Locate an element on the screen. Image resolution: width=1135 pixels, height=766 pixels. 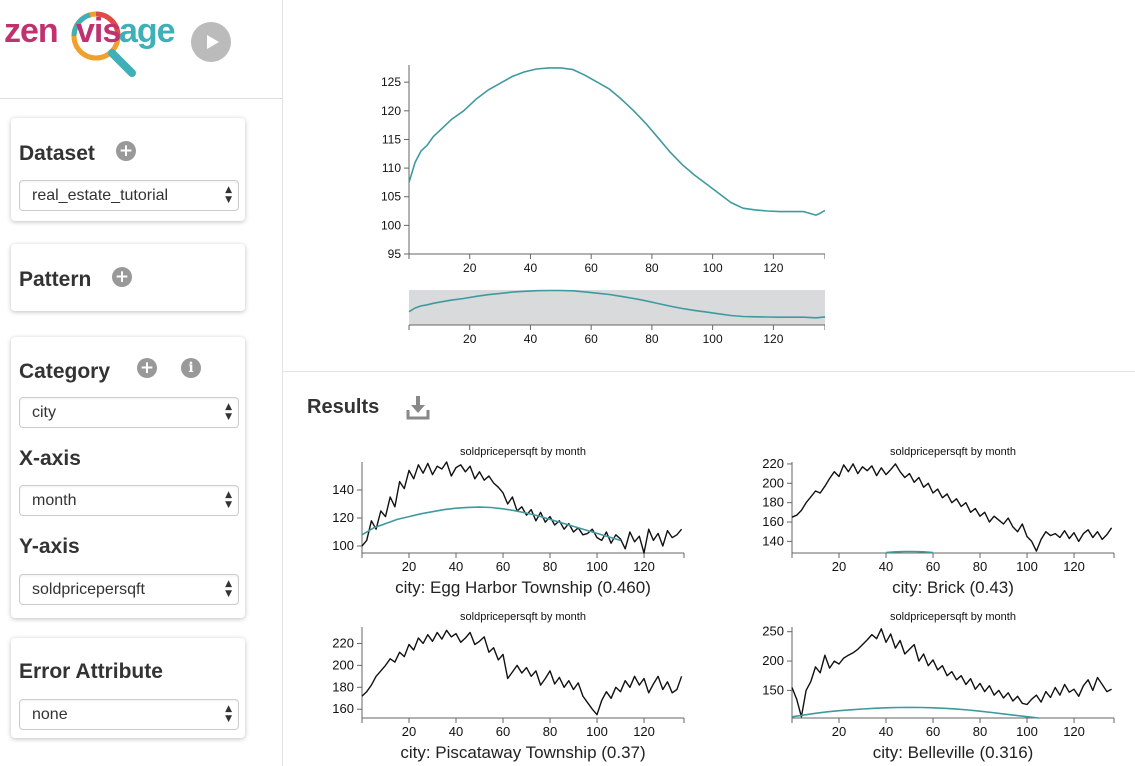
dataset-select: real_estate_tutorial ▲ ▼ is located at coordinates (129, 195).